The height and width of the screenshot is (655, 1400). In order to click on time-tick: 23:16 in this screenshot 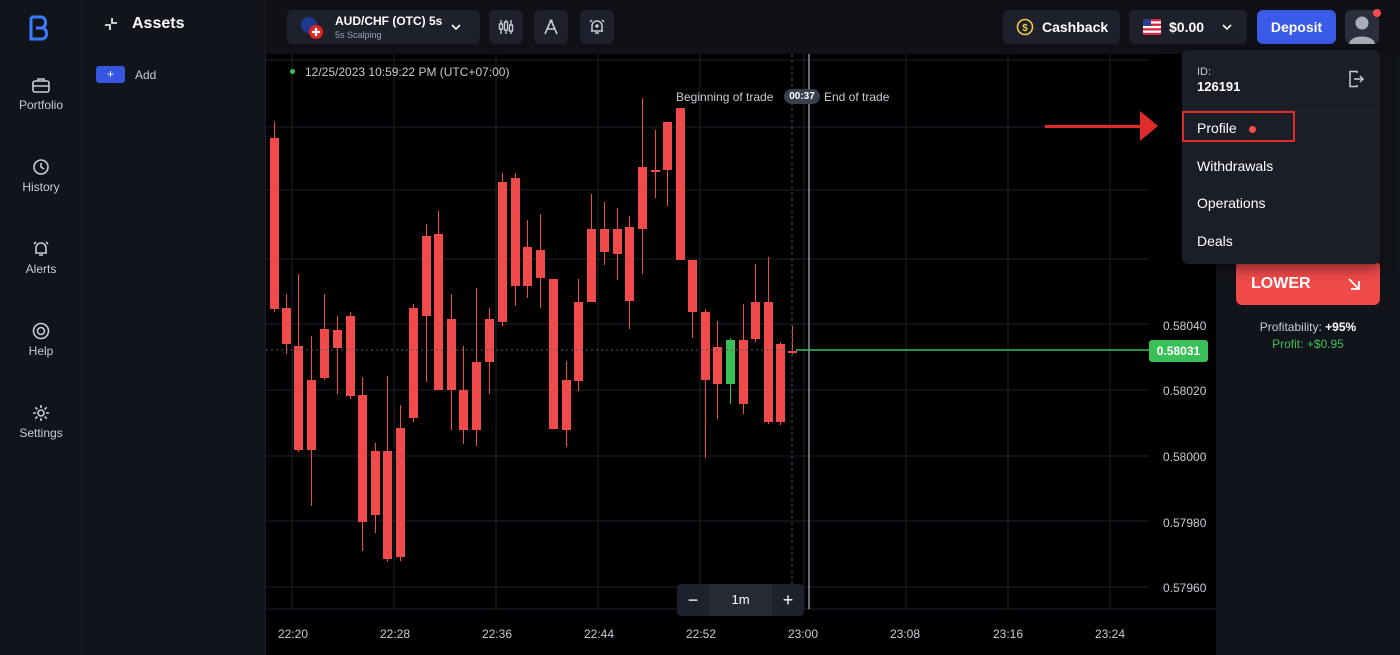, I will do `click(1008, 634)`.